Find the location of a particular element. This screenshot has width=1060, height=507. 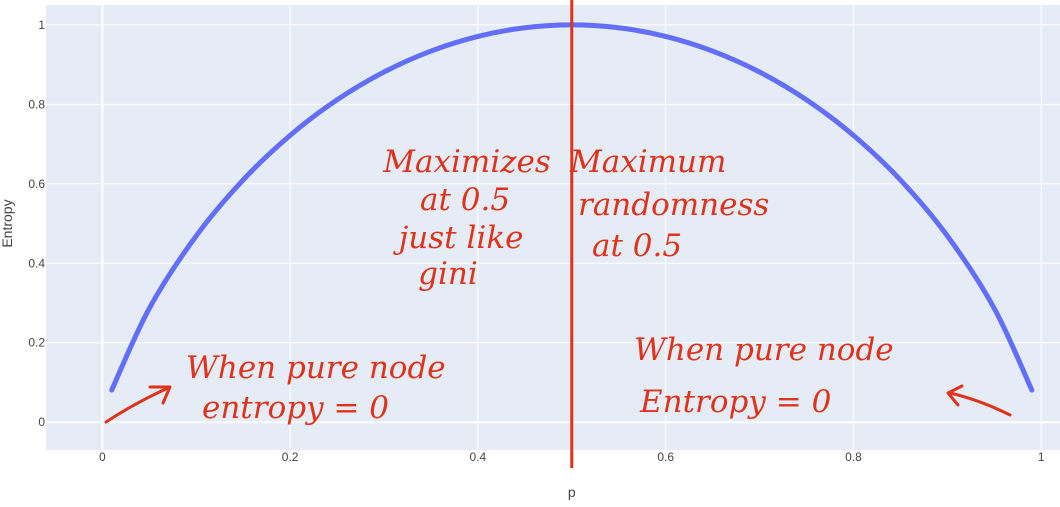

annotation-left-top-line-2: at 0.5 is located at coordinates (465, 200).